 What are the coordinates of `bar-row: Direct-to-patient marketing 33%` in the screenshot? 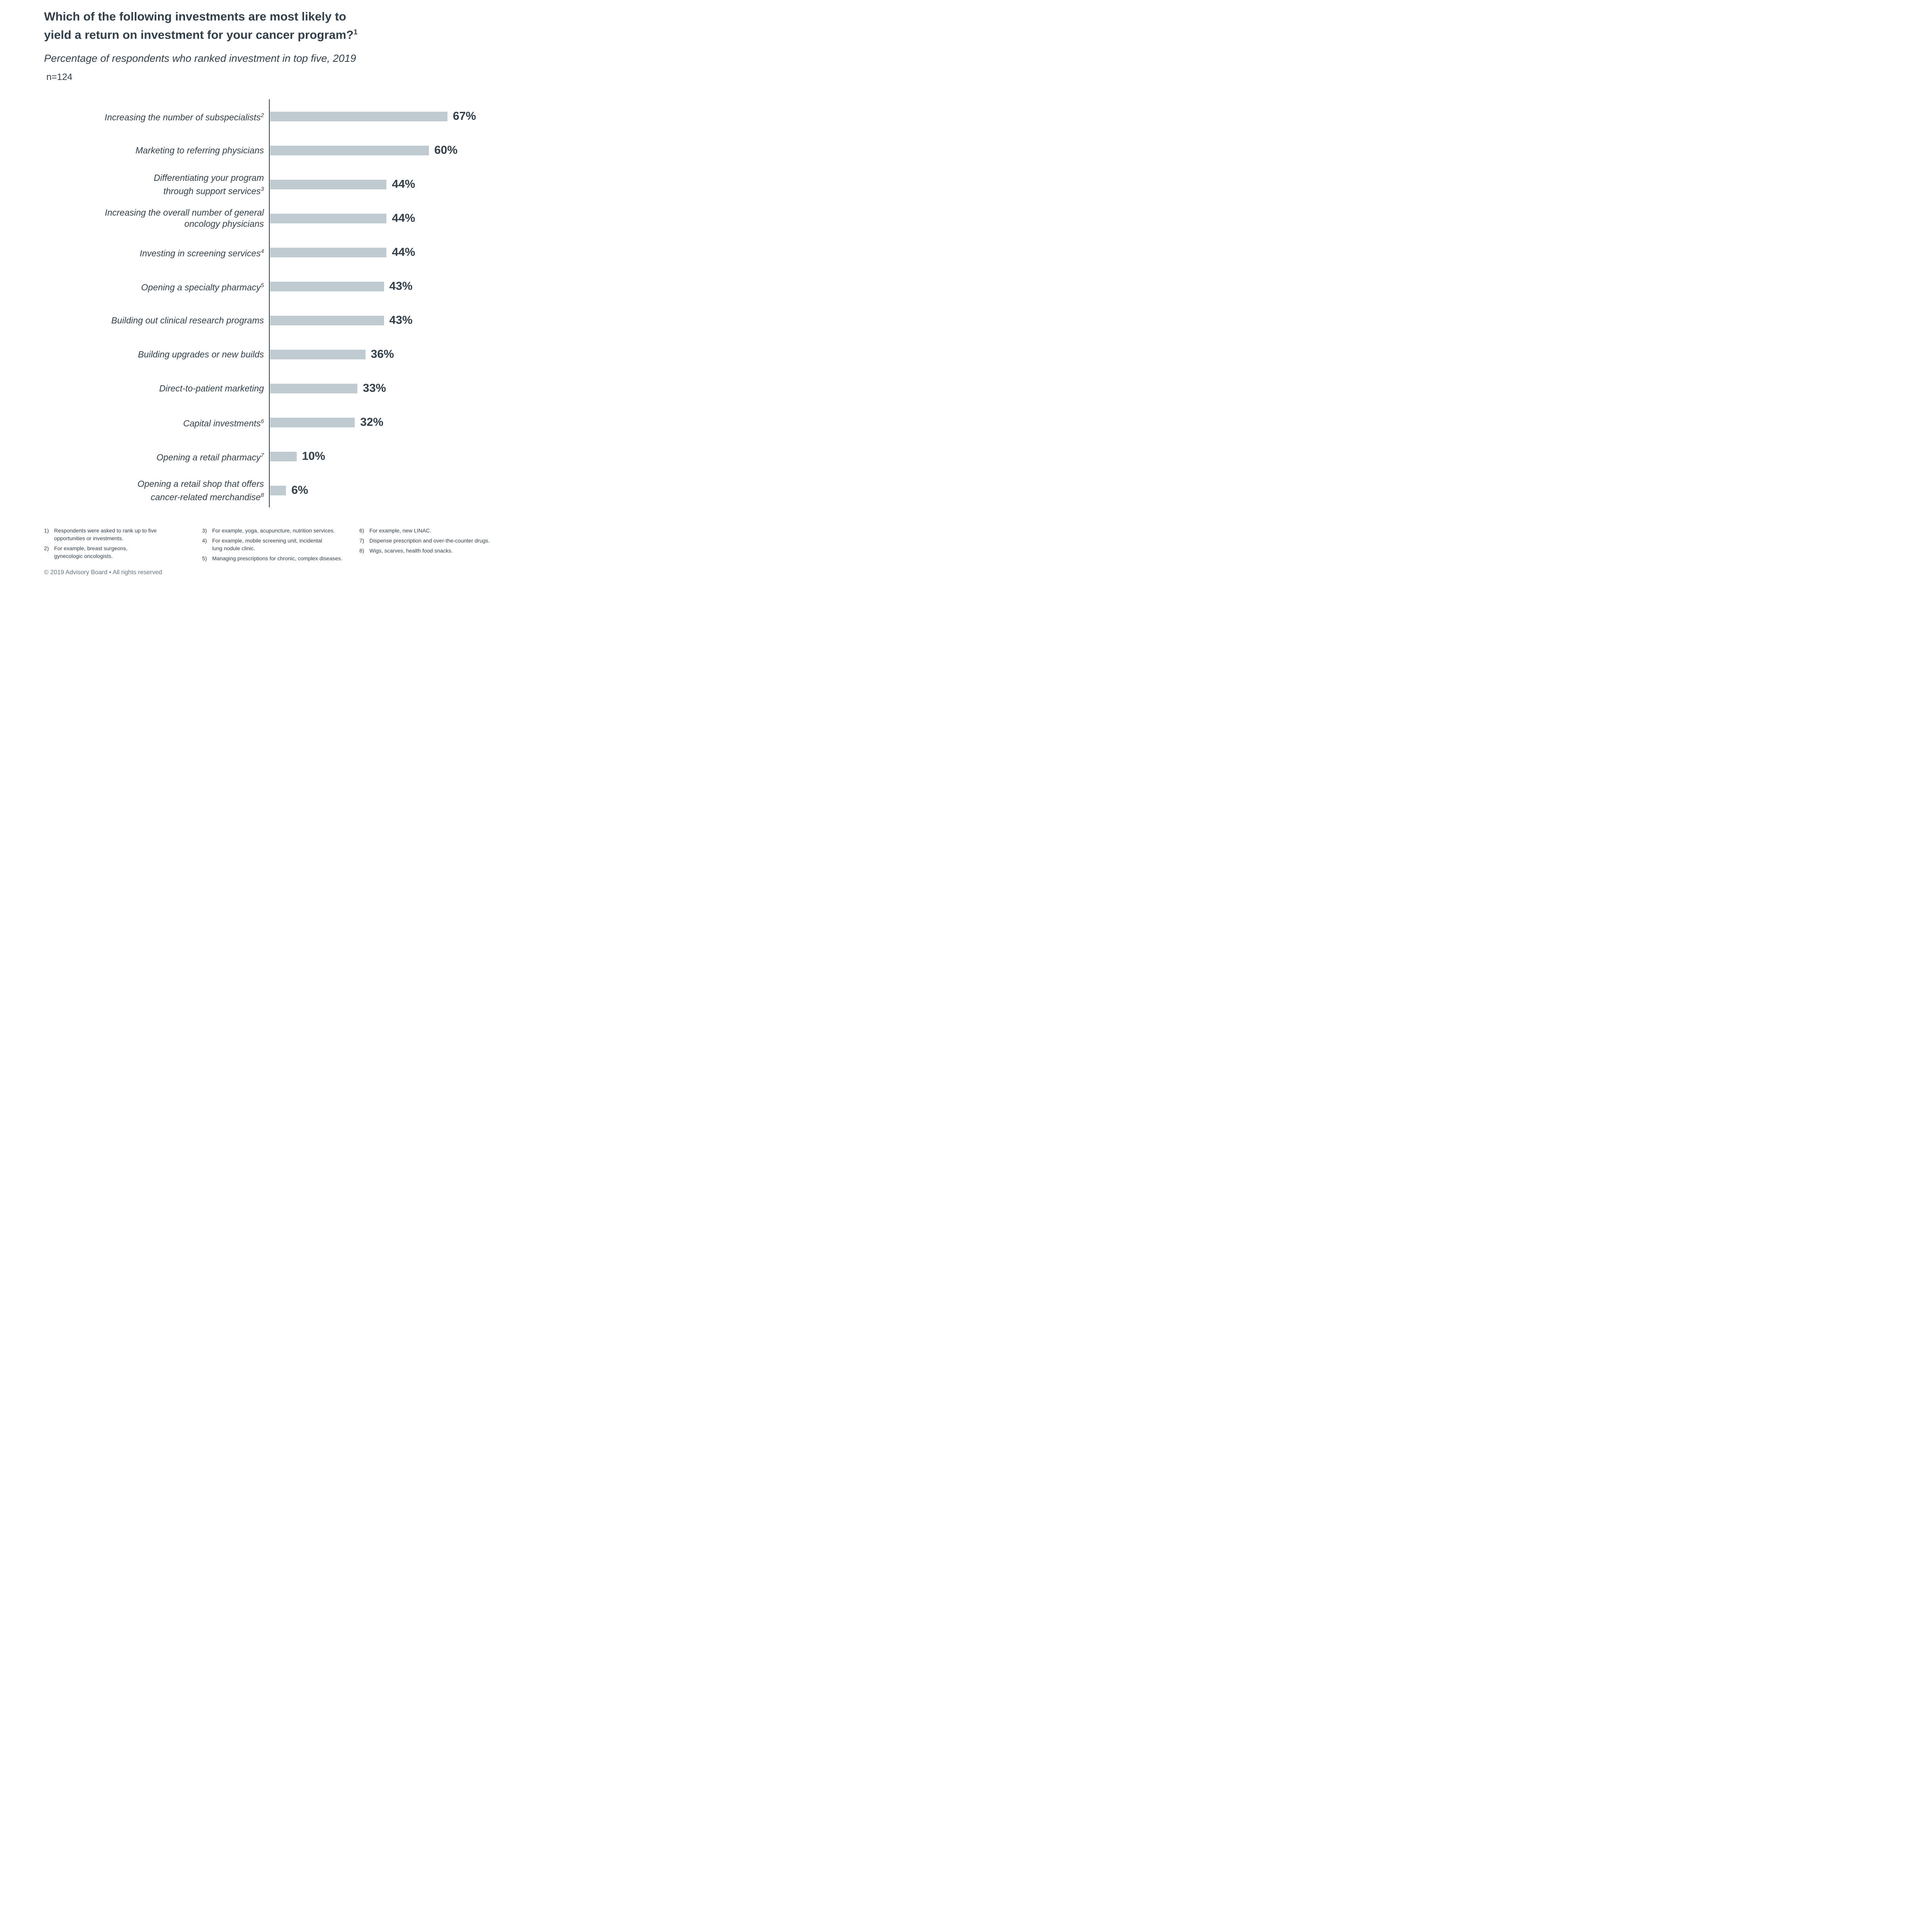 It's located at (298, 388).